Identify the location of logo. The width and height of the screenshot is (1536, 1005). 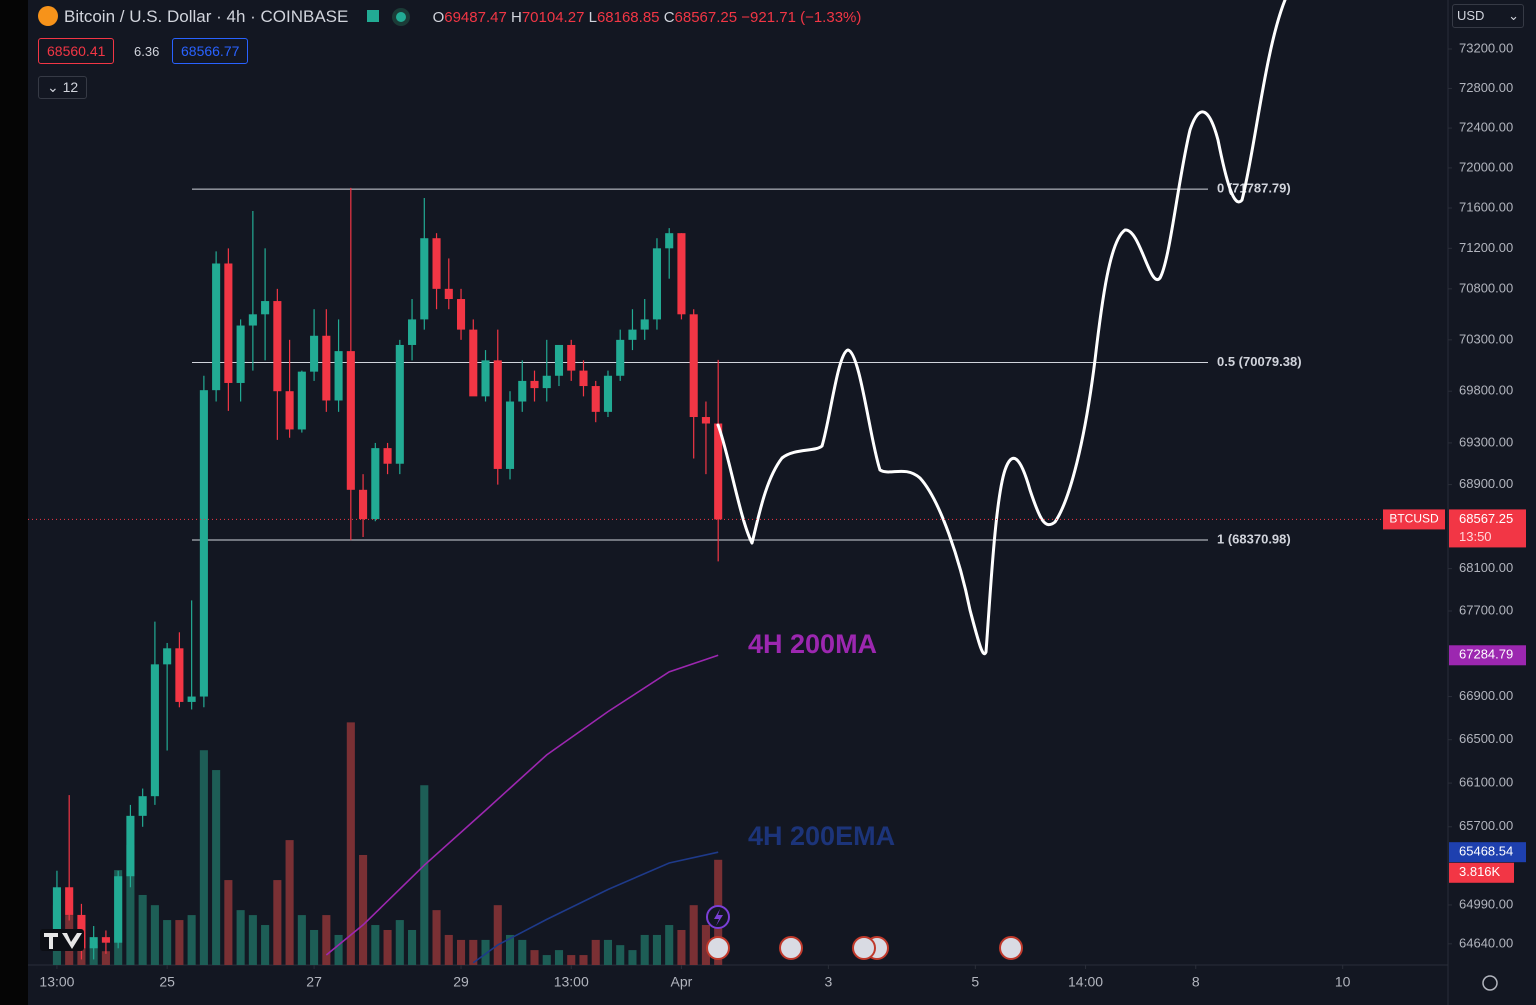
(63, 941).